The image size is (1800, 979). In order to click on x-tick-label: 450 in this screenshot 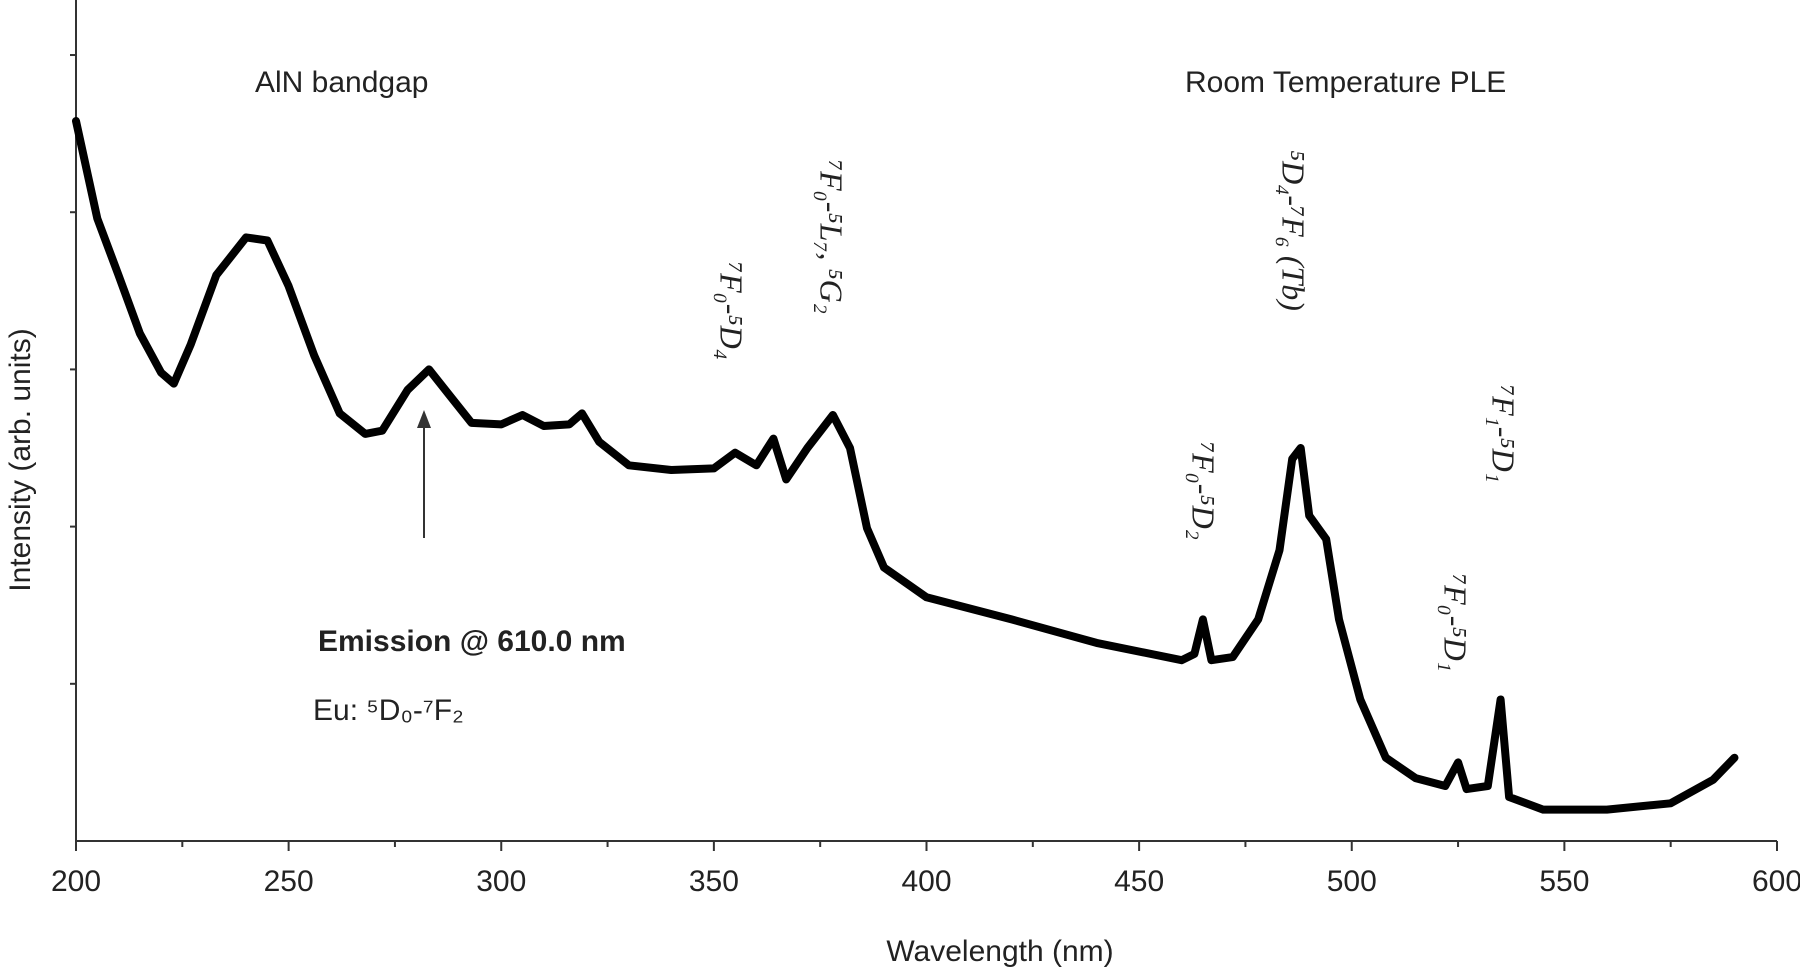, I will do `click(1139, 881)`.